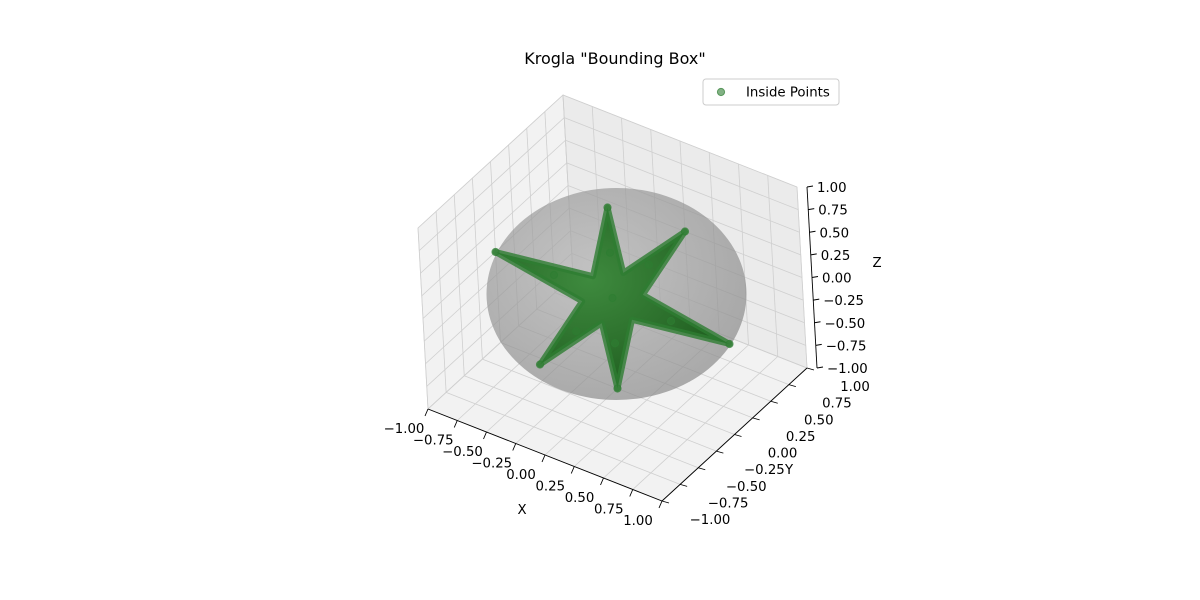 The width and height of the screenshot is (1200, 600). Describe the element at coordinates (845, 324) in the screenshot. I see `z-tick-label-2: −0.50` at that location.